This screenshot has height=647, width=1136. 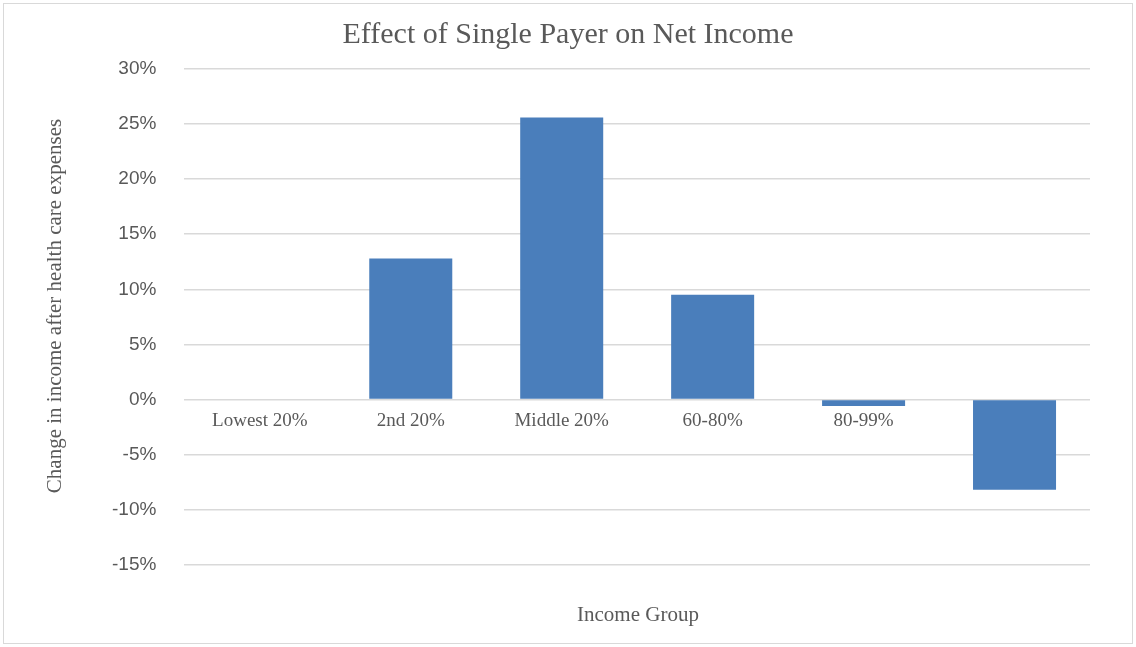 What do you see at coordinates (562, 419) in the screenshot?
I see `x-tick-label: Middle 20%` at bounding box center [562, 419].